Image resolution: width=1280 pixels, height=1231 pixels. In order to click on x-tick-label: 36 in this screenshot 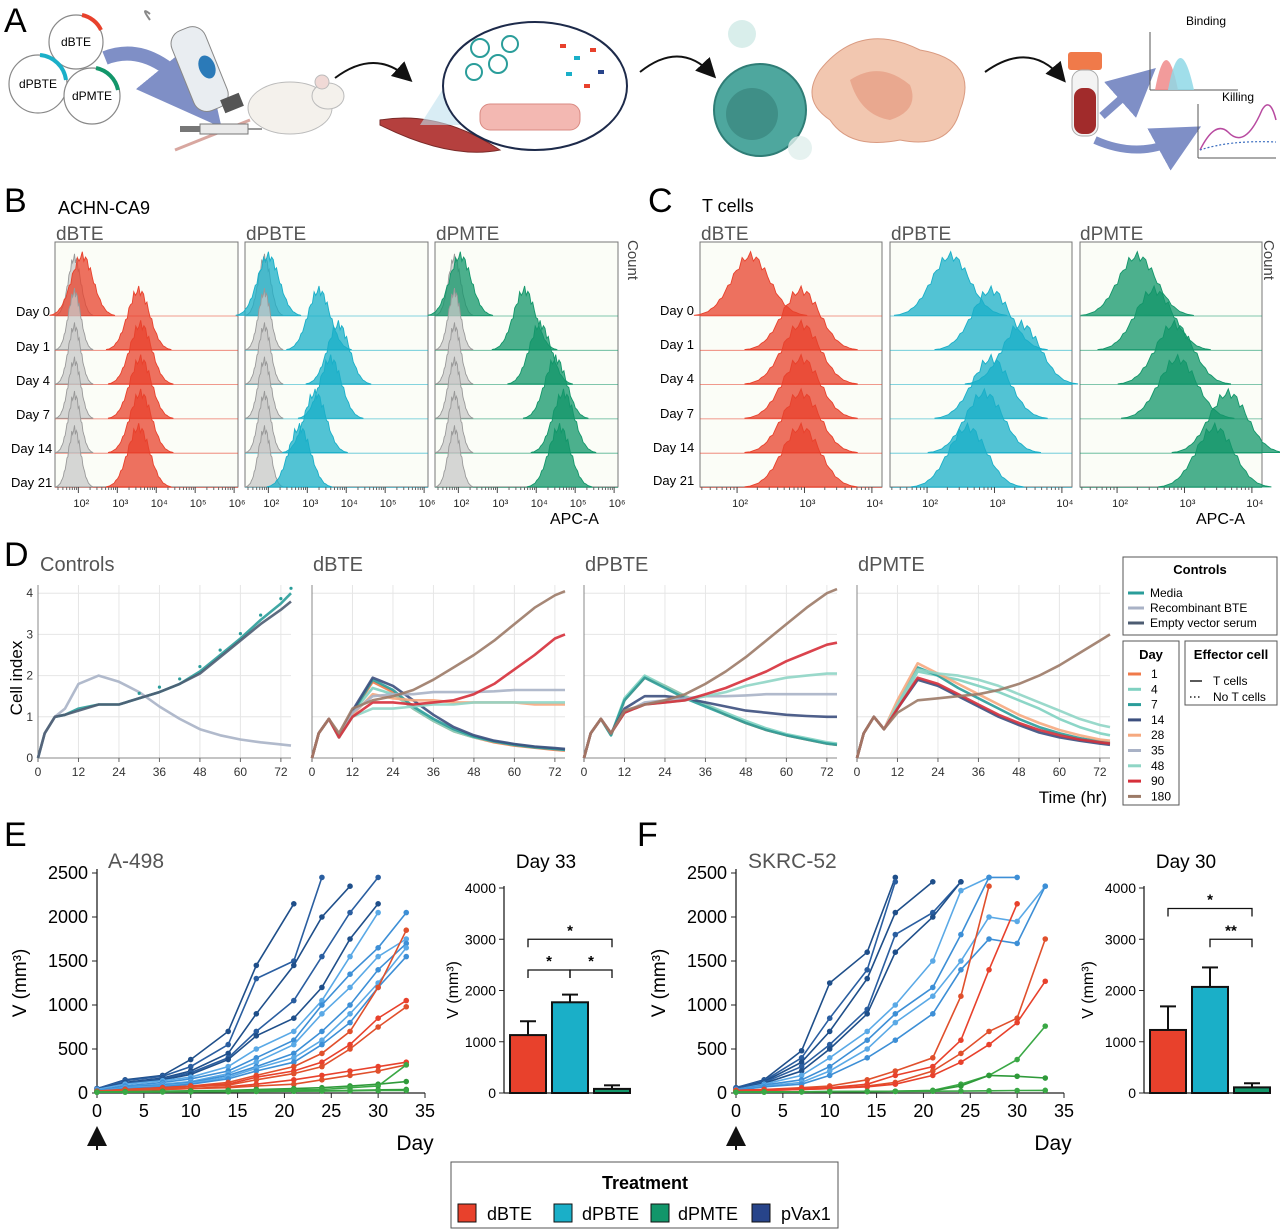, I will do `click(434, 772)`.